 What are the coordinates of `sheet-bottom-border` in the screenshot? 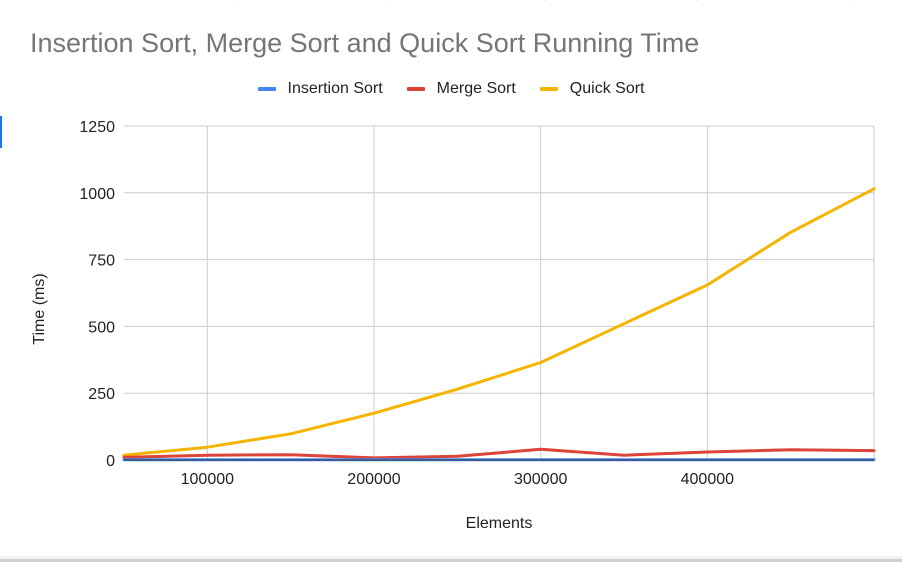 It's located at (451, 560).